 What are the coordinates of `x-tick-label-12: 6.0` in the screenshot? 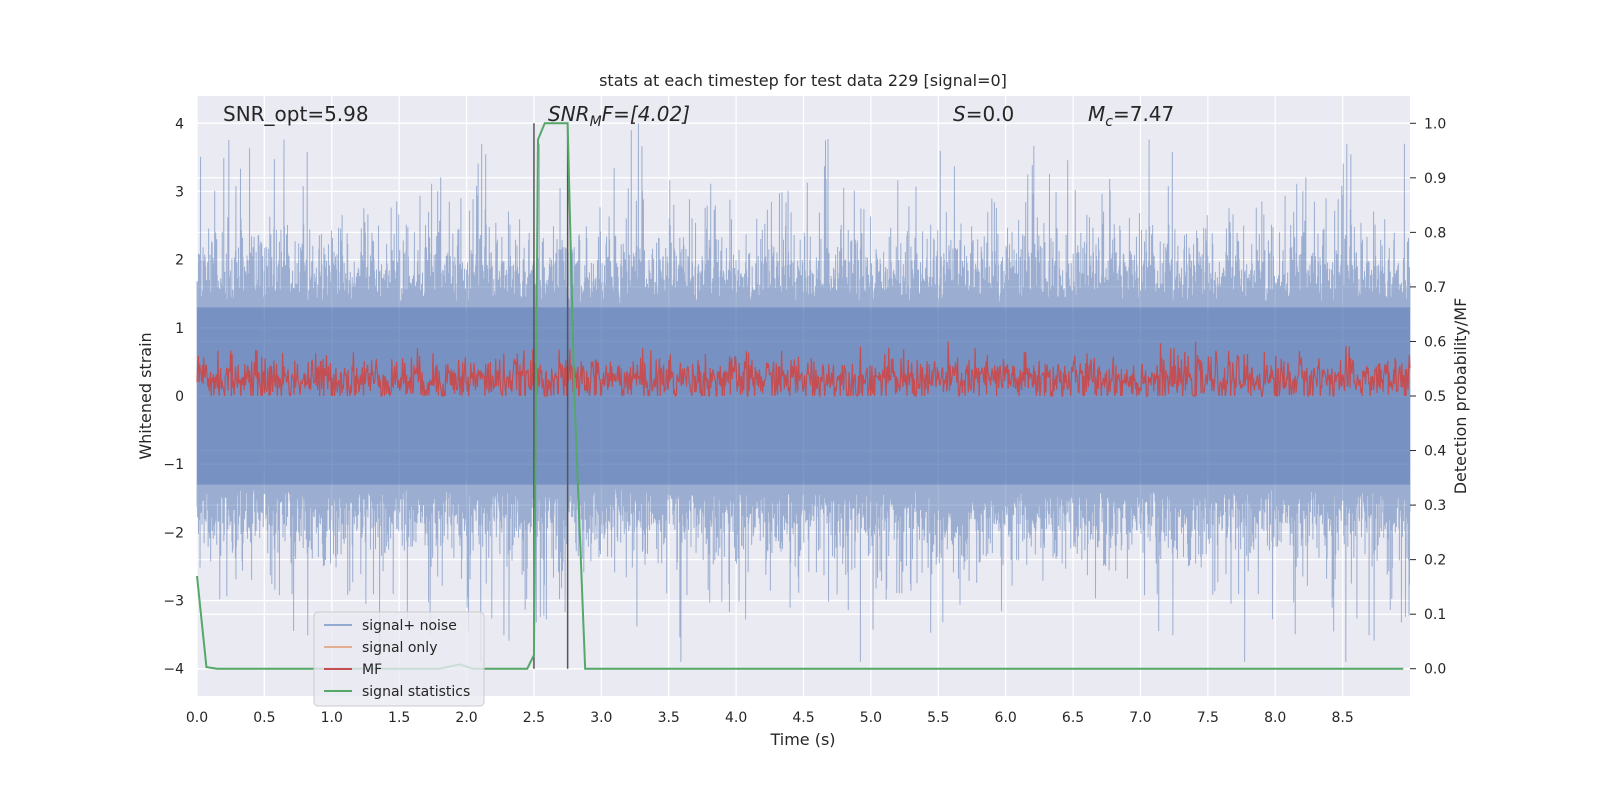 It's located at (1006, 718).